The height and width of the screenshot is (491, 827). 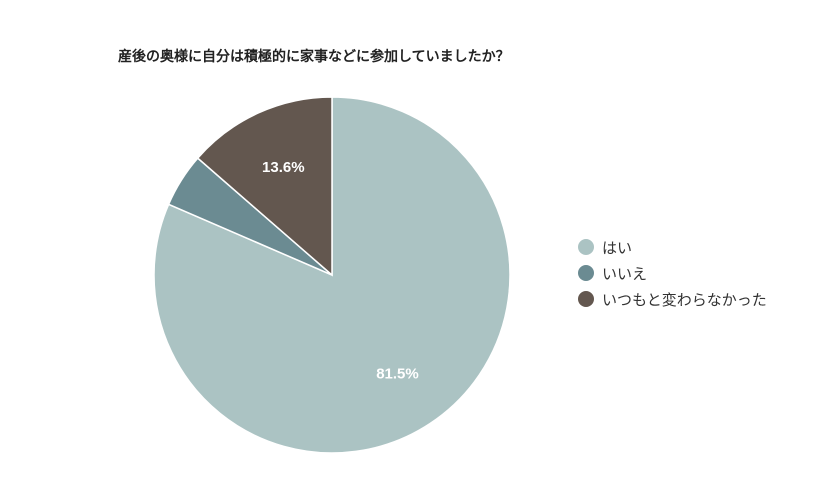 I want to click on legend: はい いいえ いつもと変わらなかった, so click(x=672, y=273).